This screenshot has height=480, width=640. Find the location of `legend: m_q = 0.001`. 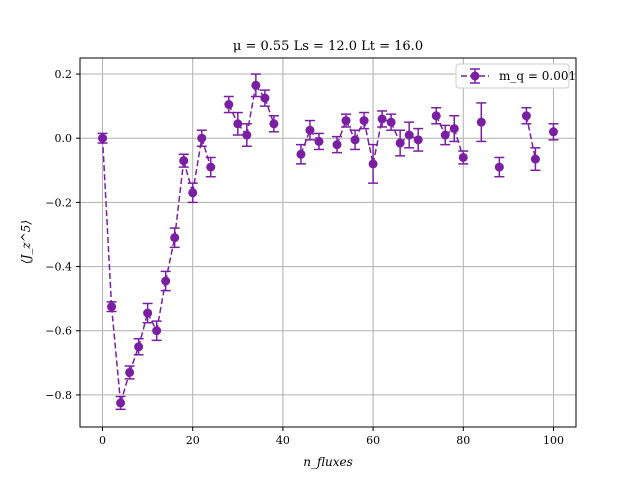

legend: m_q = 0.001 is located at coordinates (515, 76).